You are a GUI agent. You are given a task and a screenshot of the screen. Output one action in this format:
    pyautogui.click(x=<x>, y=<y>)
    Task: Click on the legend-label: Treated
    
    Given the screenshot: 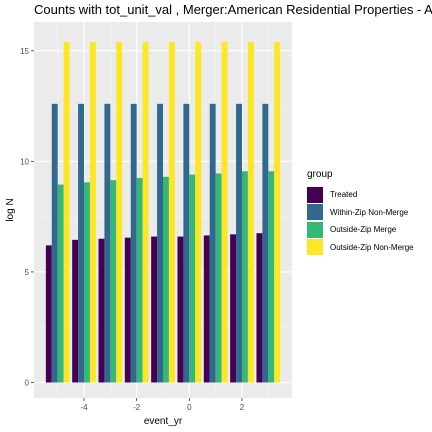 What is the action you would take?
    pyautogui.click(x=344, y=195)
    